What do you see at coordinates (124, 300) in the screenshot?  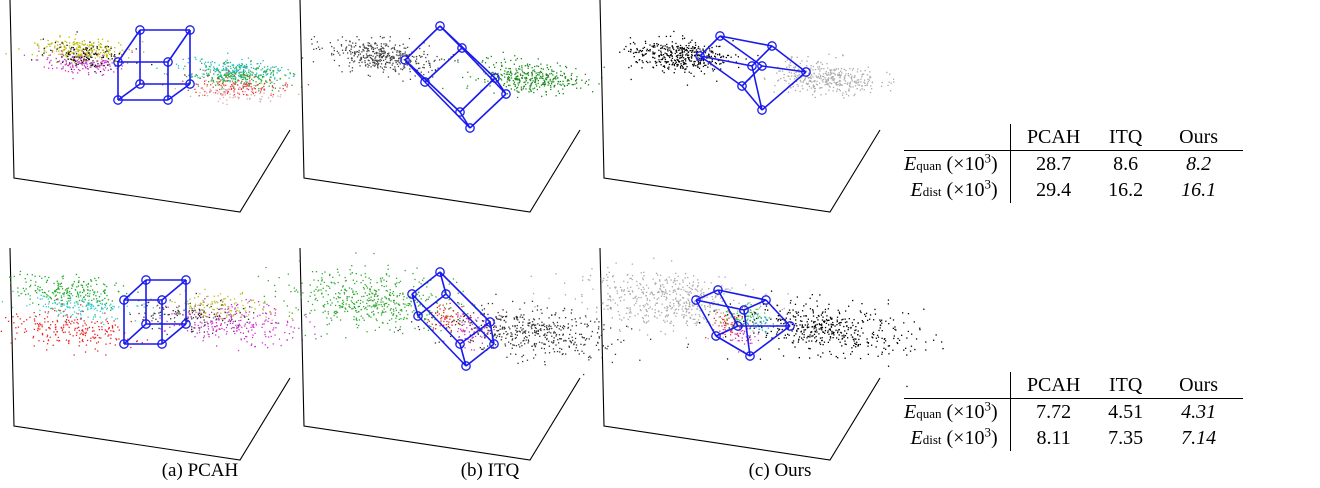 I see `cube-vertex` at bounding box center [124, 300].